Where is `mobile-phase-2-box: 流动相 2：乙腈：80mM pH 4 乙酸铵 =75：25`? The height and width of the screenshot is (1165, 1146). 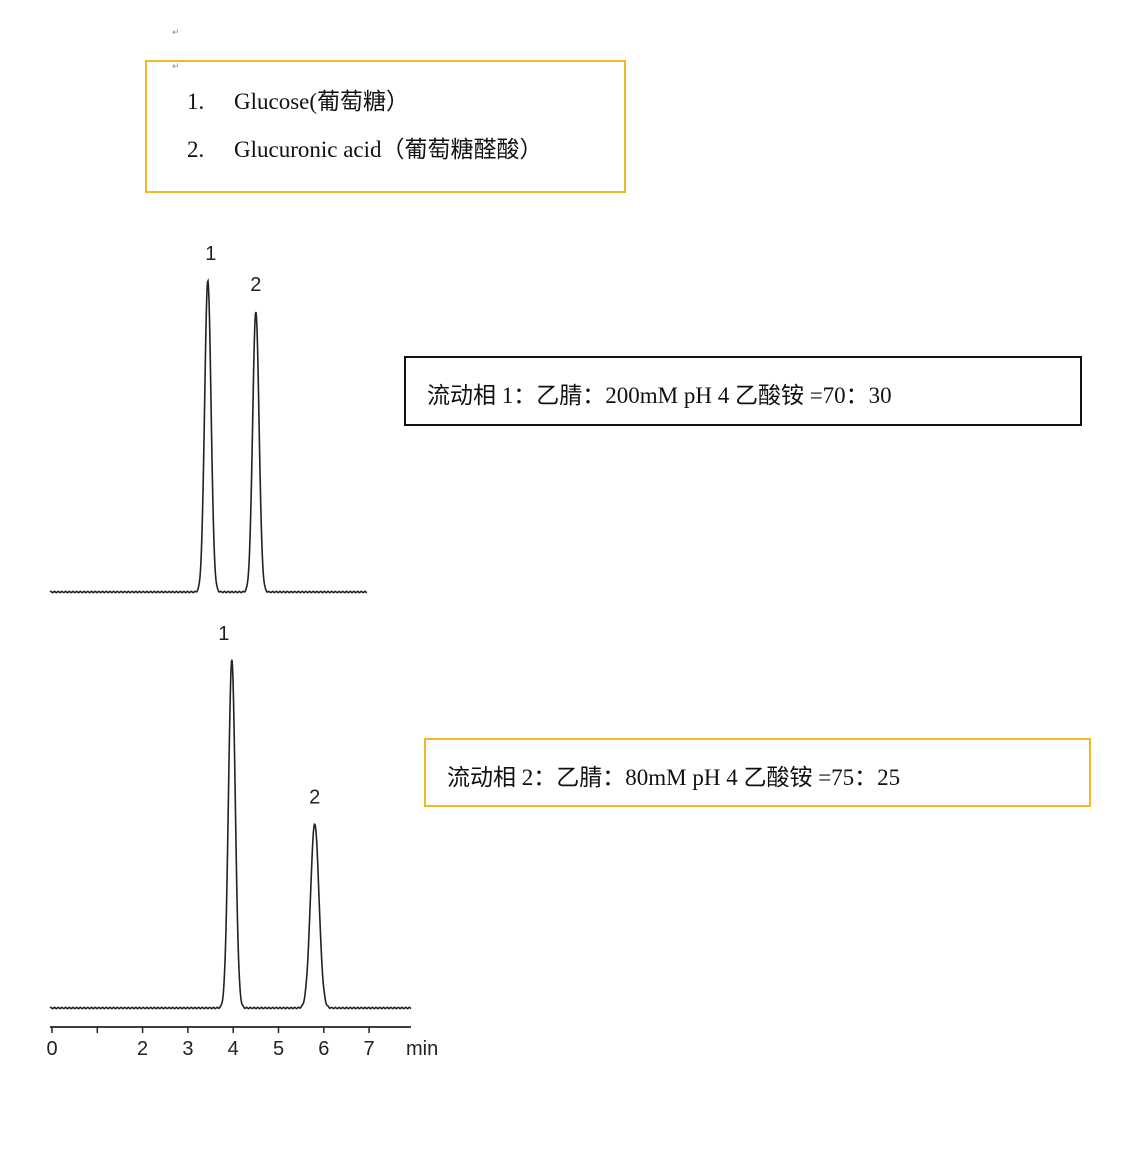 mobile-phase-2-box: 流动相 2：乙腈：80mM pH 4 乙酸铵 =75：25 is located at coordinates (757, 772).